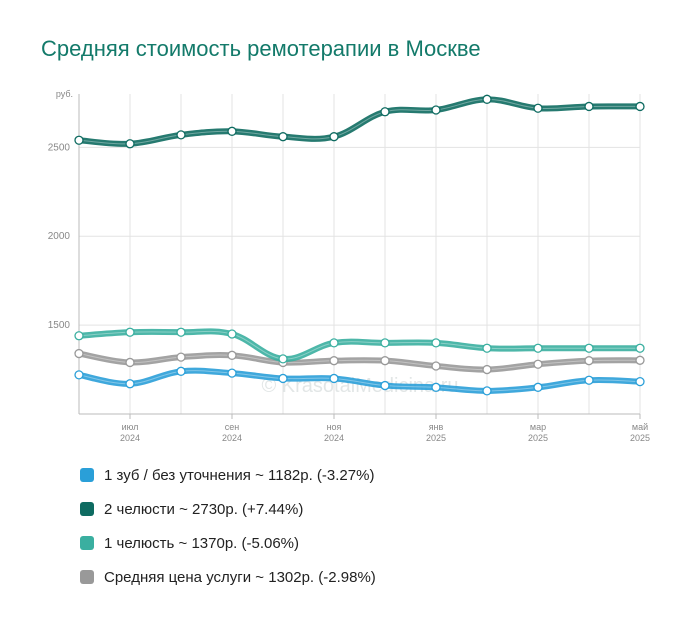 The image size is (700, 625). I want to click on y-tick-label: 1500, so click(59, 325).